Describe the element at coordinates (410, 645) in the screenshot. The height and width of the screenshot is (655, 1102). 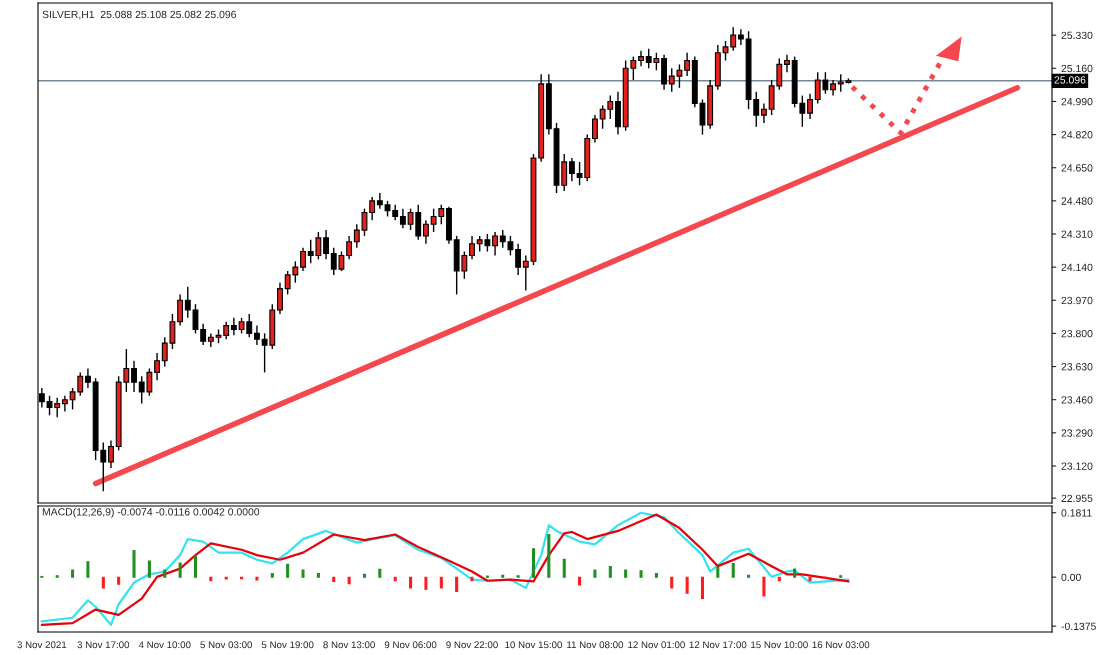
I see `x-tick-label: 9 Nov 06:00` at that location.